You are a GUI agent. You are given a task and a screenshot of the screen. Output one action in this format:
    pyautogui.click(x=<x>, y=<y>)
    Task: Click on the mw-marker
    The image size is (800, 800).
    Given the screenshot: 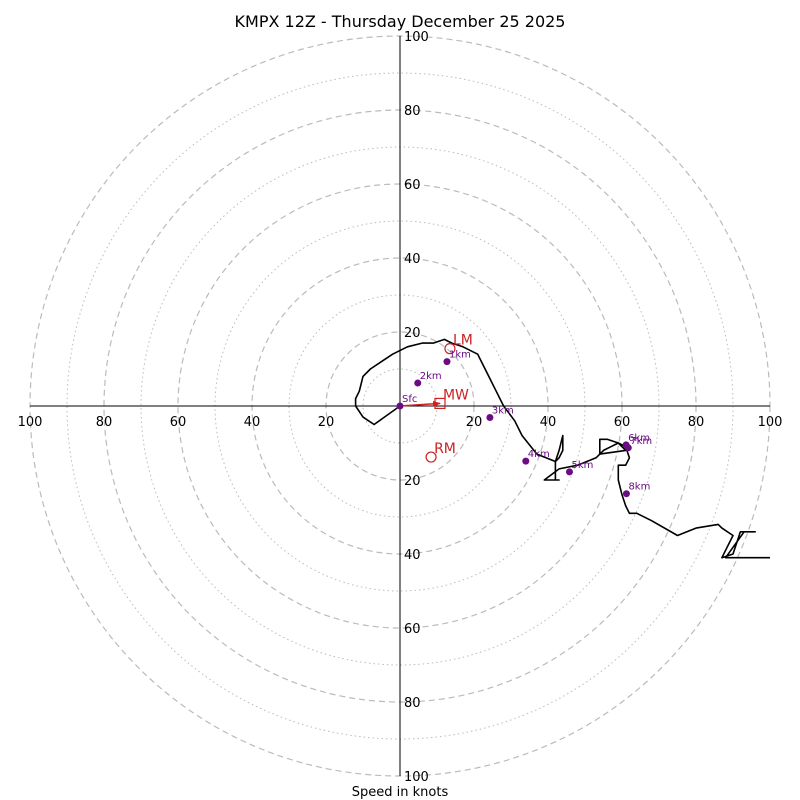 What is the action you would take?
    pyautogui.click(x=440, y=403)
    